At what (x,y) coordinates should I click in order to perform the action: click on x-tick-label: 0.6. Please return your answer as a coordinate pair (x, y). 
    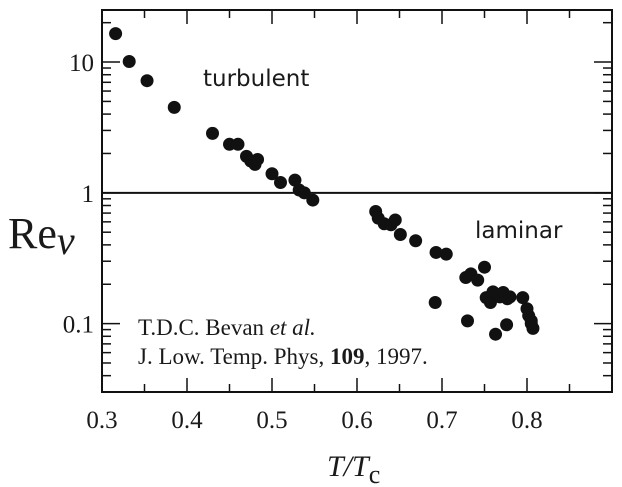
    Looking at the image, I should click on (356, 420).